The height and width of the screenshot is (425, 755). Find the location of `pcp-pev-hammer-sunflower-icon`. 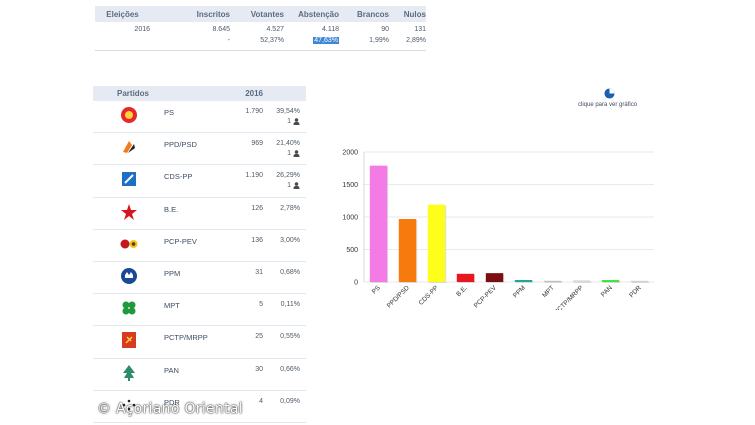

pcp-pev-hammer-sunflower-icon is located at coordinates (128, 244).